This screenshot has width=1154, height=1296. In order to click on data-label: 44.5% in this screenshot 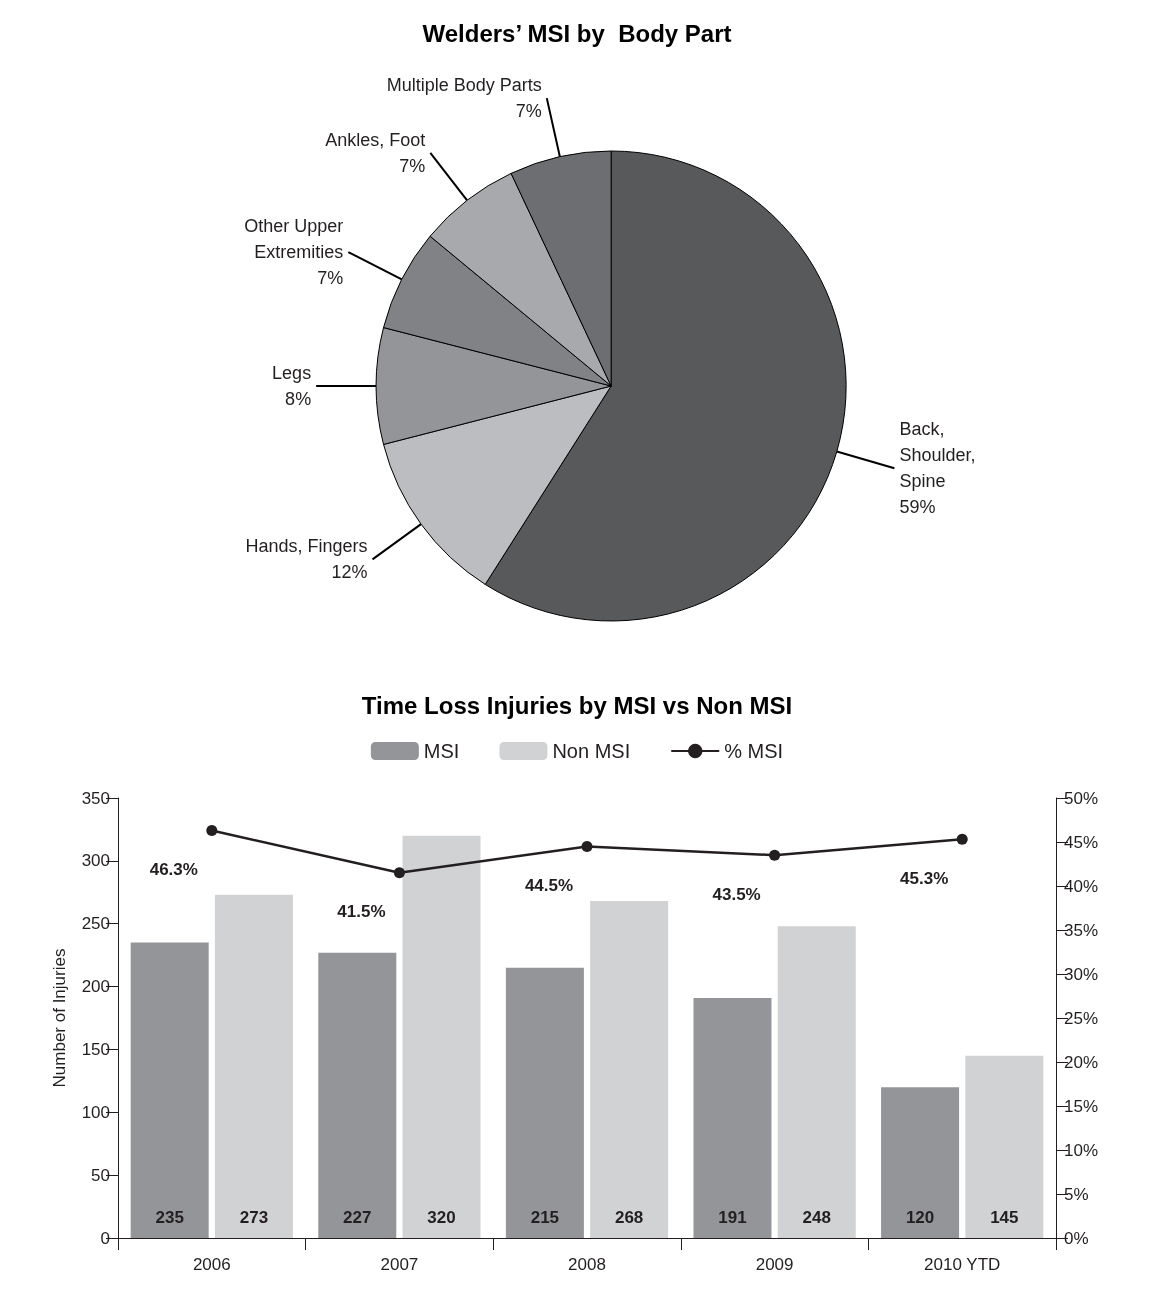, I will do `click(549, 885)`.